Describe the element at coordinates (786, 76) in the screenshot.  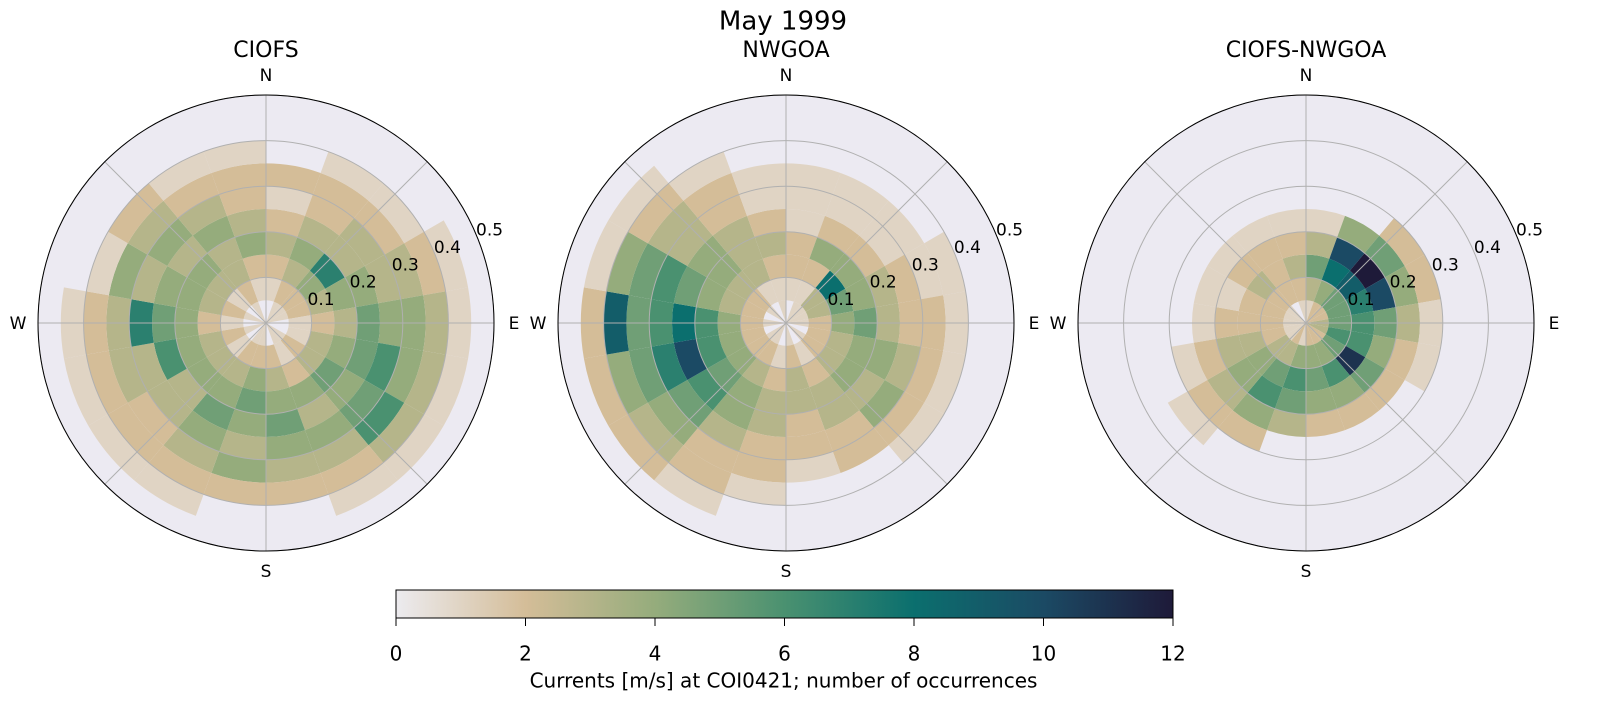
I see `direction-label: N` at that location.